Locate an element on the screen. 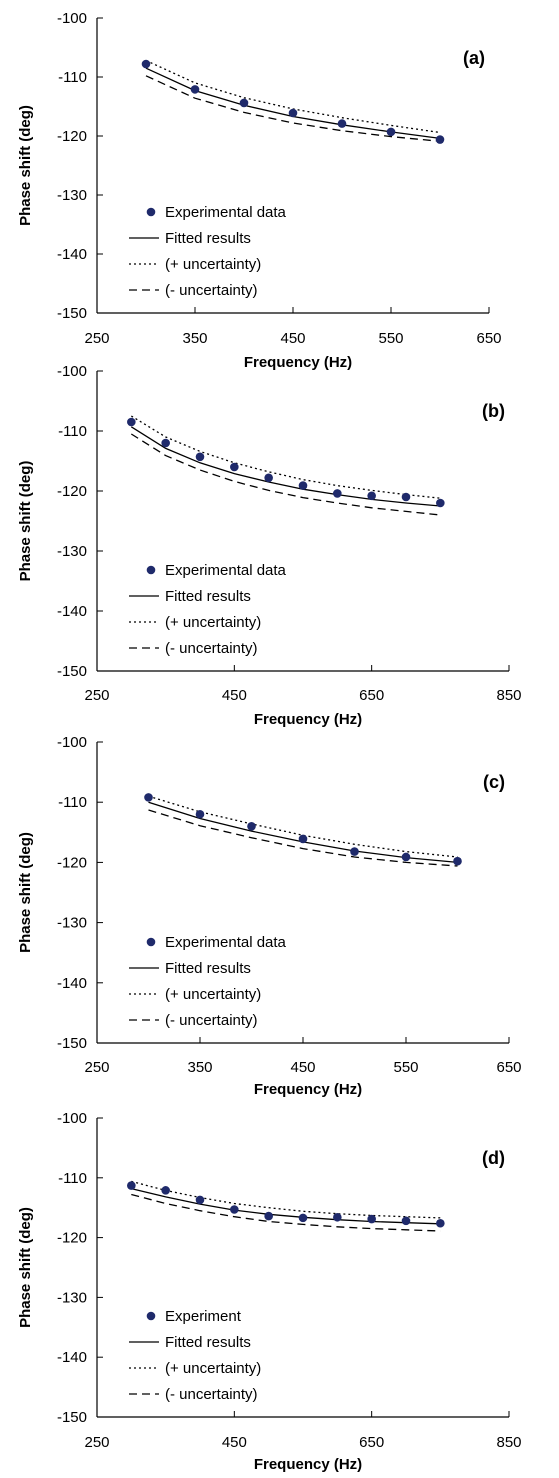 The height and width of the screenshot is (1478, 559). panel-label: (b) is located at coordinates (493, 411).